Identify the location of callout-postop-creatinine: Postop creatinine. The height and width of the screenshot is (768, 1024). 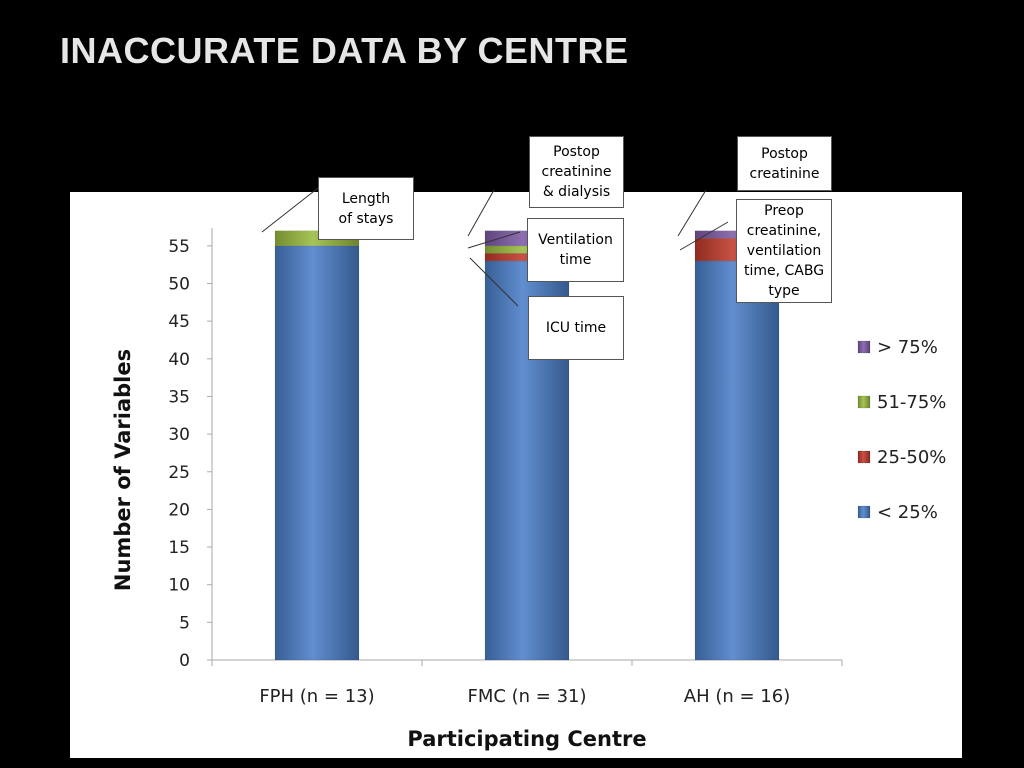
(784, 163).